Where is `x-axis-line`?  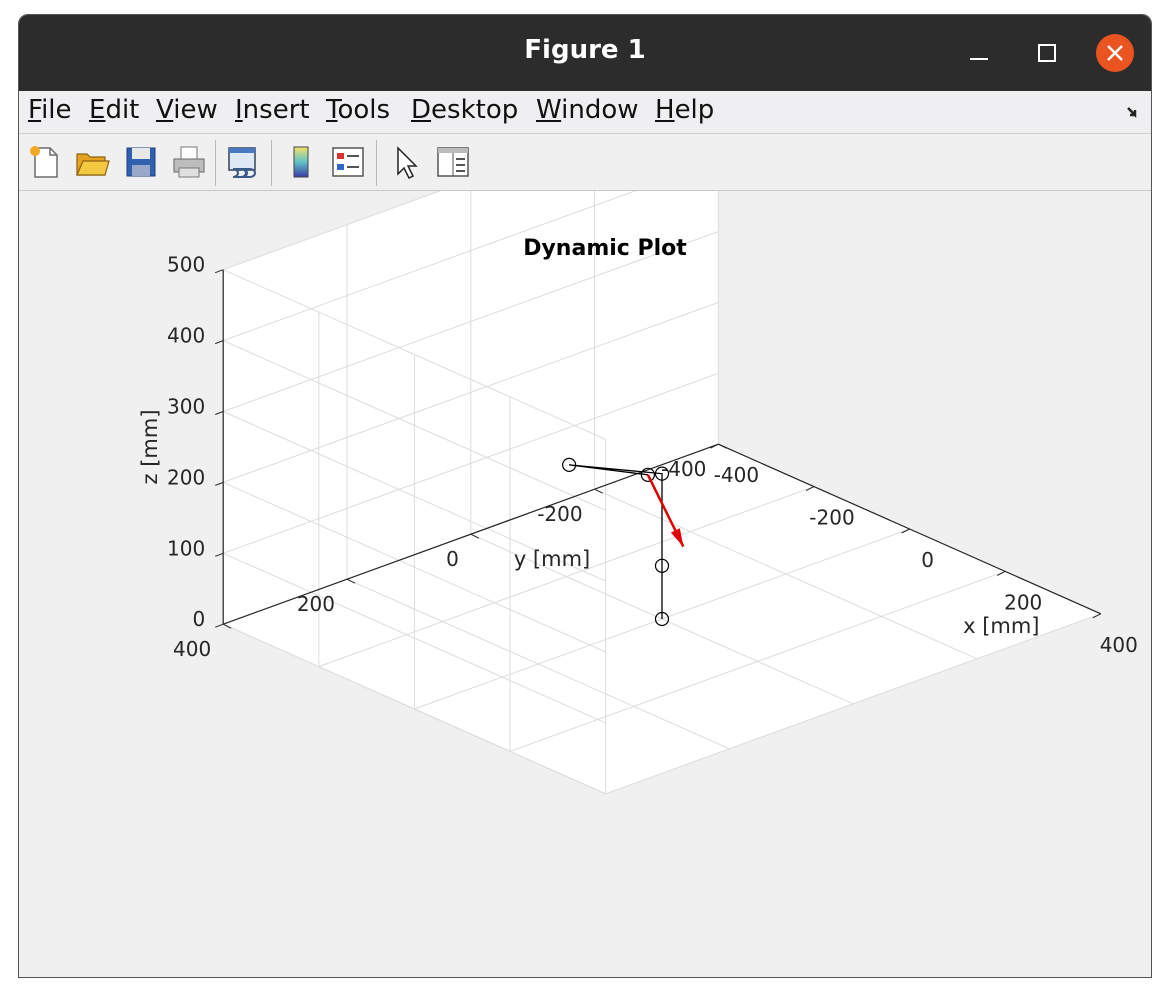
x-axis-line is located at coordinates (910, 529).